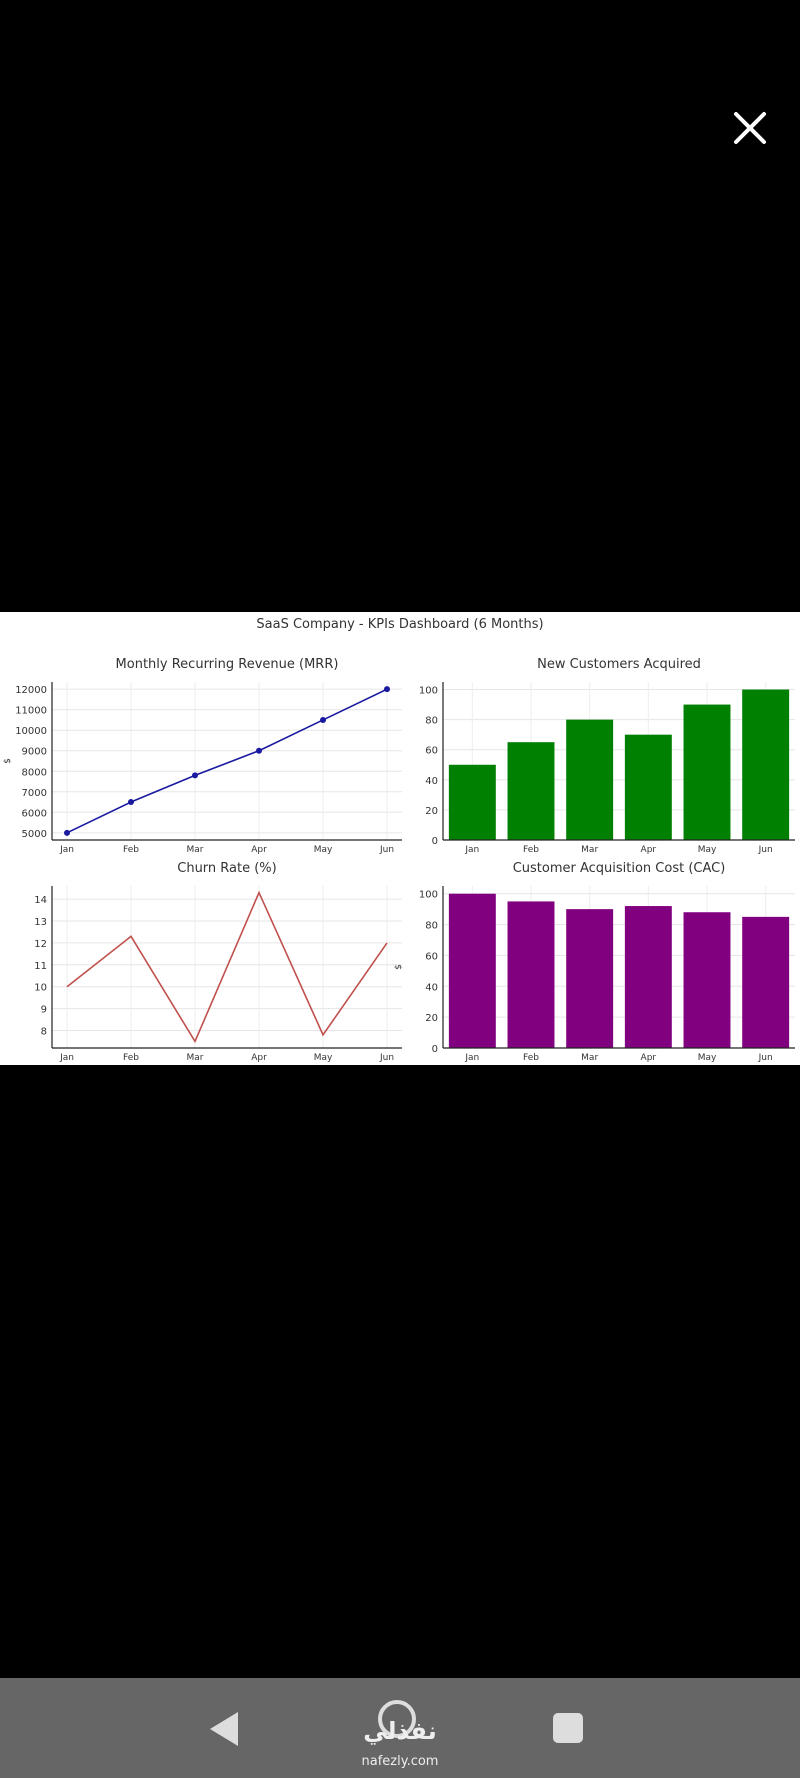 This screenshot has height=1778, width=800. What do you see at coordinates (40, 922) in the screenshot?
I see `y-tick-label: 13` at bounding box center [40, 922].